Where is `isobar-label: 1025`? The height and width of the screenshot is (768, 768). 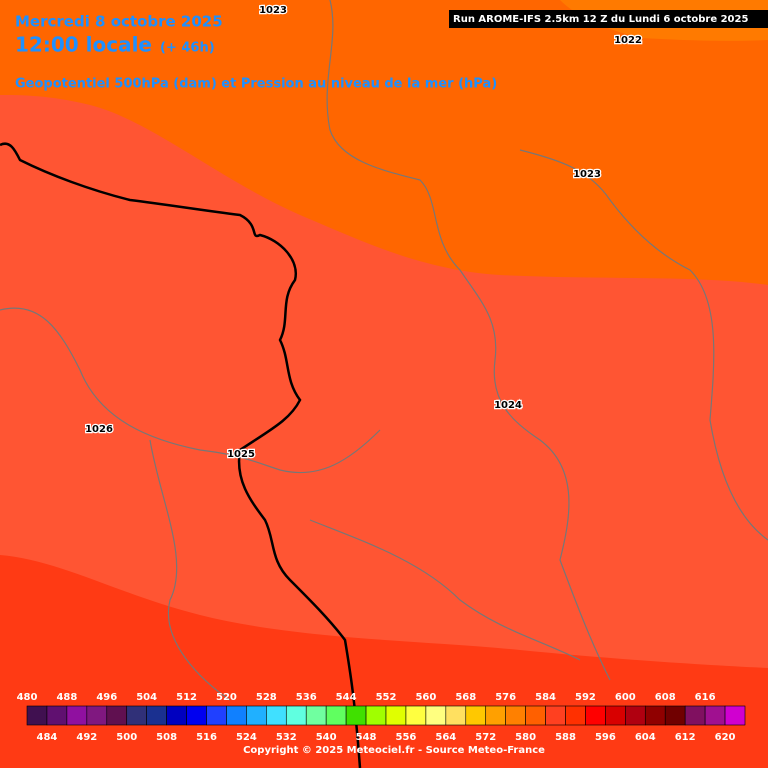 isobar-label: 1025 is located at coordinates (241, 454).